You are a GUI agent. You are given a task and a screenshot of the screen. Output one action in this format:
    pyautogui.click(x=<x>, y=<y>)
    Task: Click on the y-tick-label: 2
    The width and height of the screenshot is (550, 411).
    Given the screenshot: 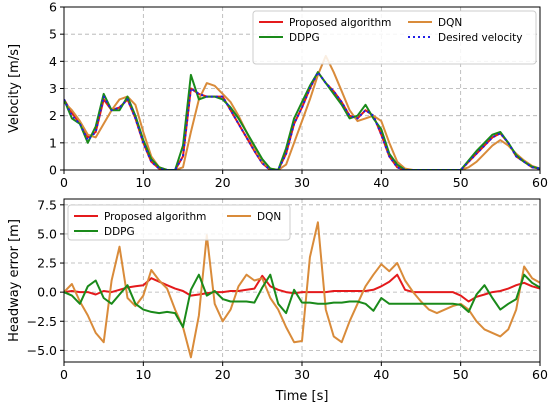 What is the action you would take?
    pyautogui.click(x=53, y=115)
    